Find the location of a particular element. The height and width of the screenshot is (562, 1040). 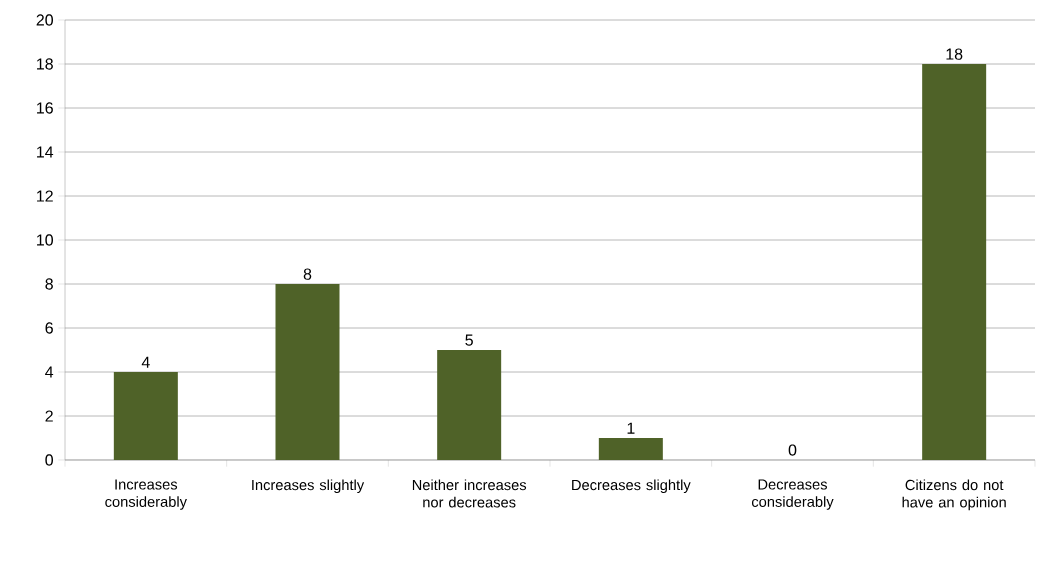

data-label: 1 is located at coordinates (631, 428).